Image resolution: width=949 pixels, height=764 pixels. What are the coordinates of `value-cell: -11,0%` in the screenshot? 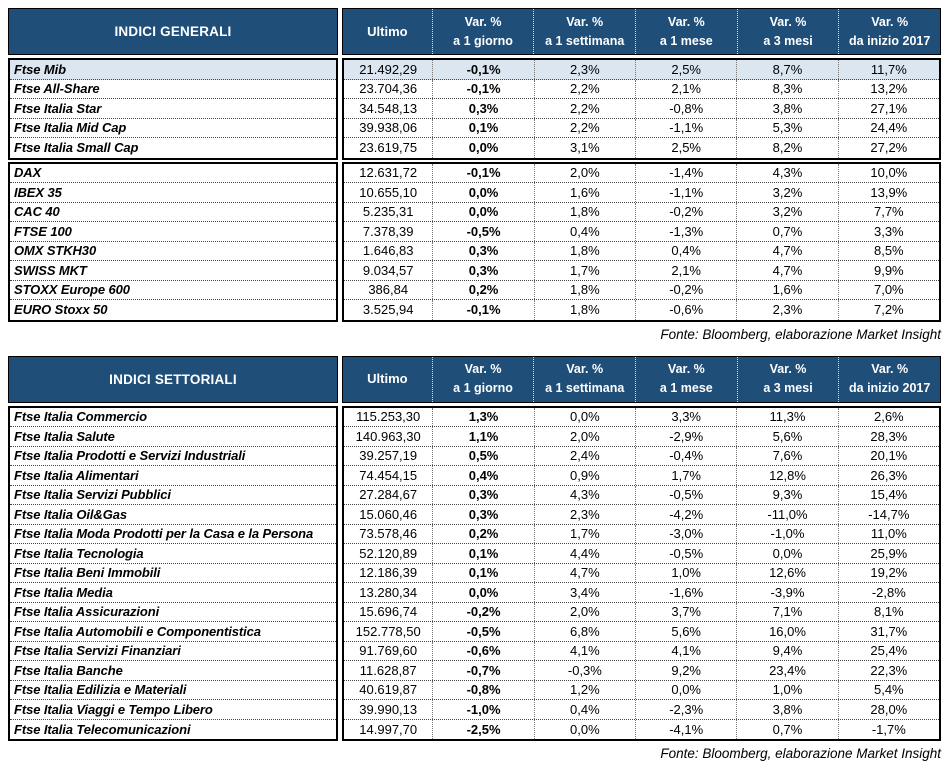 It's located at (786, 514).